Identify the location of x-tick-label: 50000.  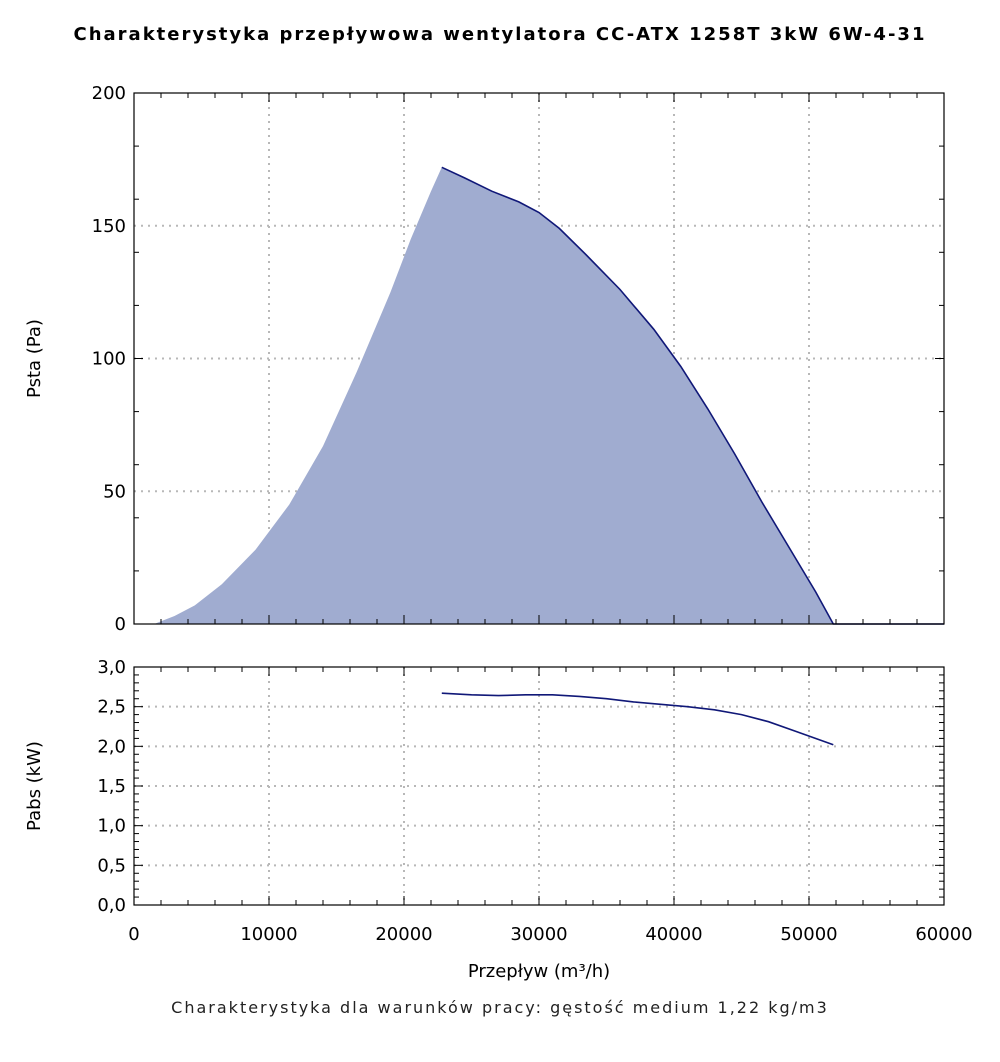
(808, 934).